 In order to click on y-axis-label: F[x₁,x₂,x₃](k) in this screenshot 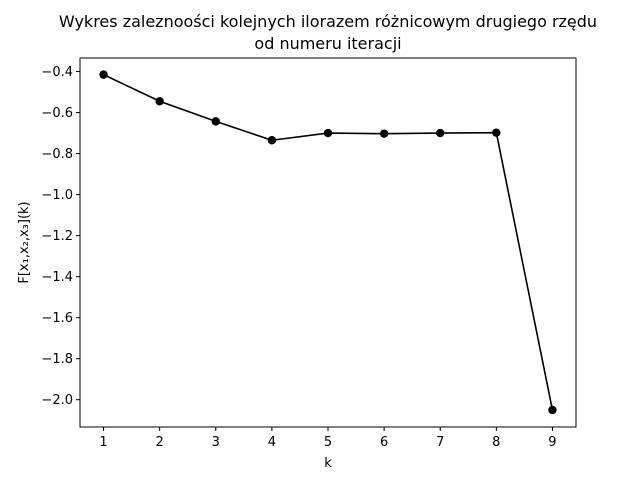, I will do `click(24, 242)`.